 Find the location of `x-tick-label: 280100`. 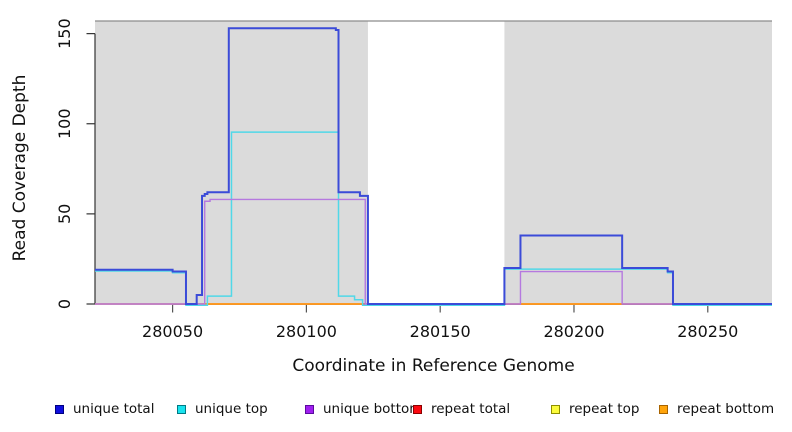

x-tick-label: 280100 is located at coordinates (306, 331).